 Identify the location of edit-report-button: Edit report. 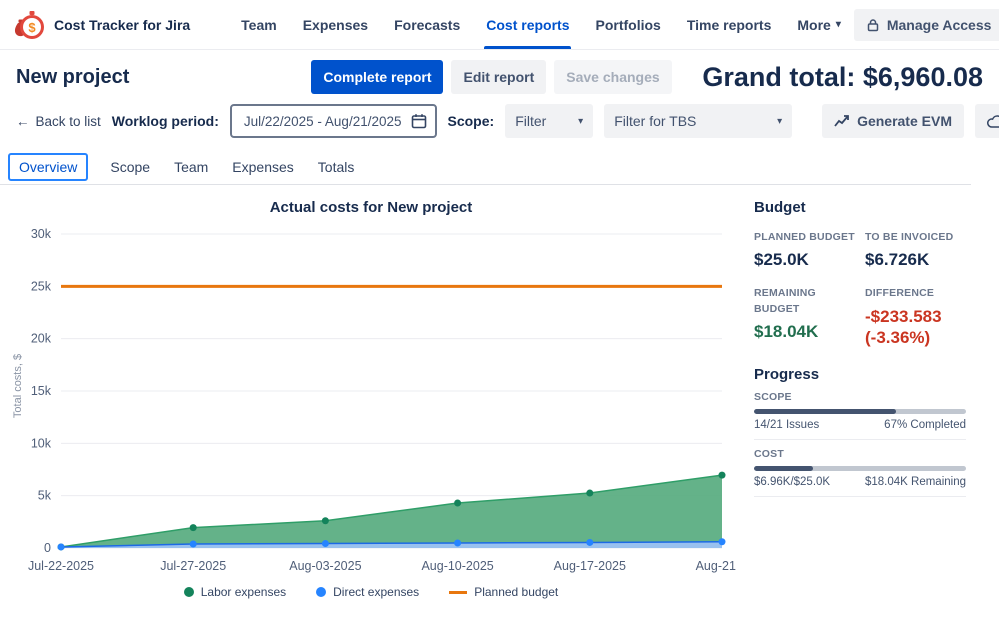
(499, 77).